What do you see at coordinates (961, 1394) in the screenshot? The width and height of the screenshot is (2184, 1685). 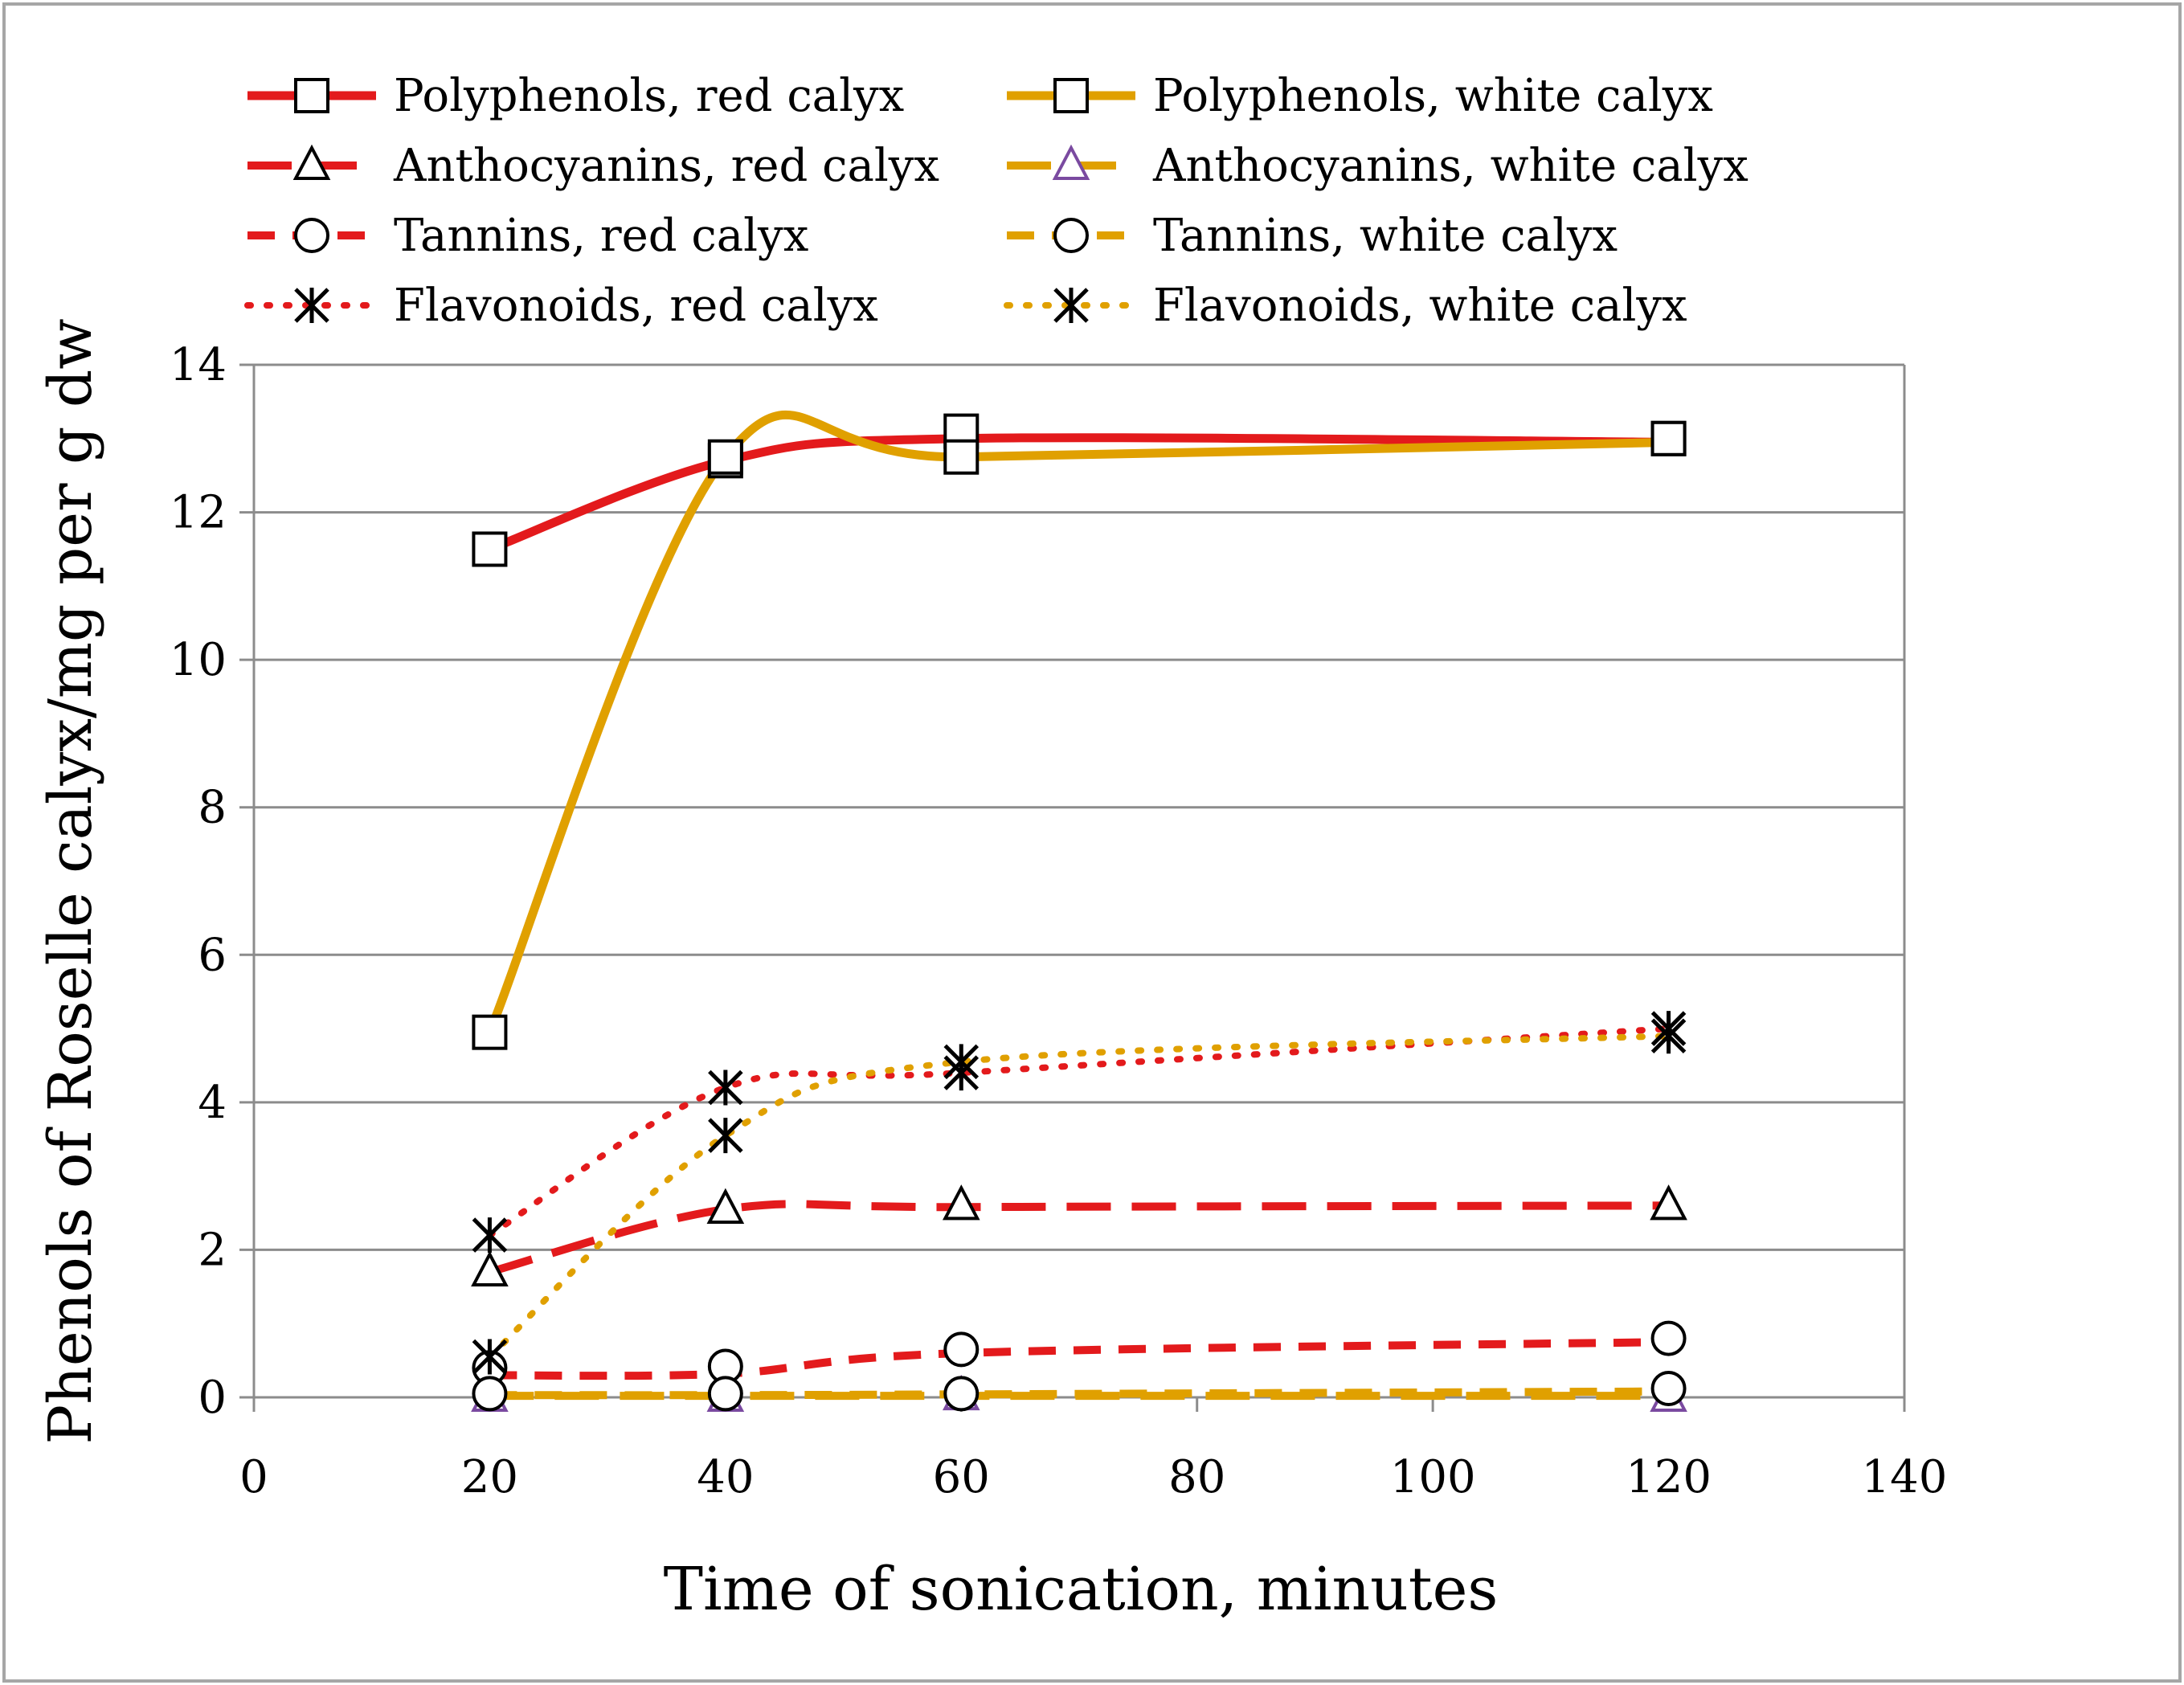 I see `data-point-s5-p2` at bounding box center [961, 1394].